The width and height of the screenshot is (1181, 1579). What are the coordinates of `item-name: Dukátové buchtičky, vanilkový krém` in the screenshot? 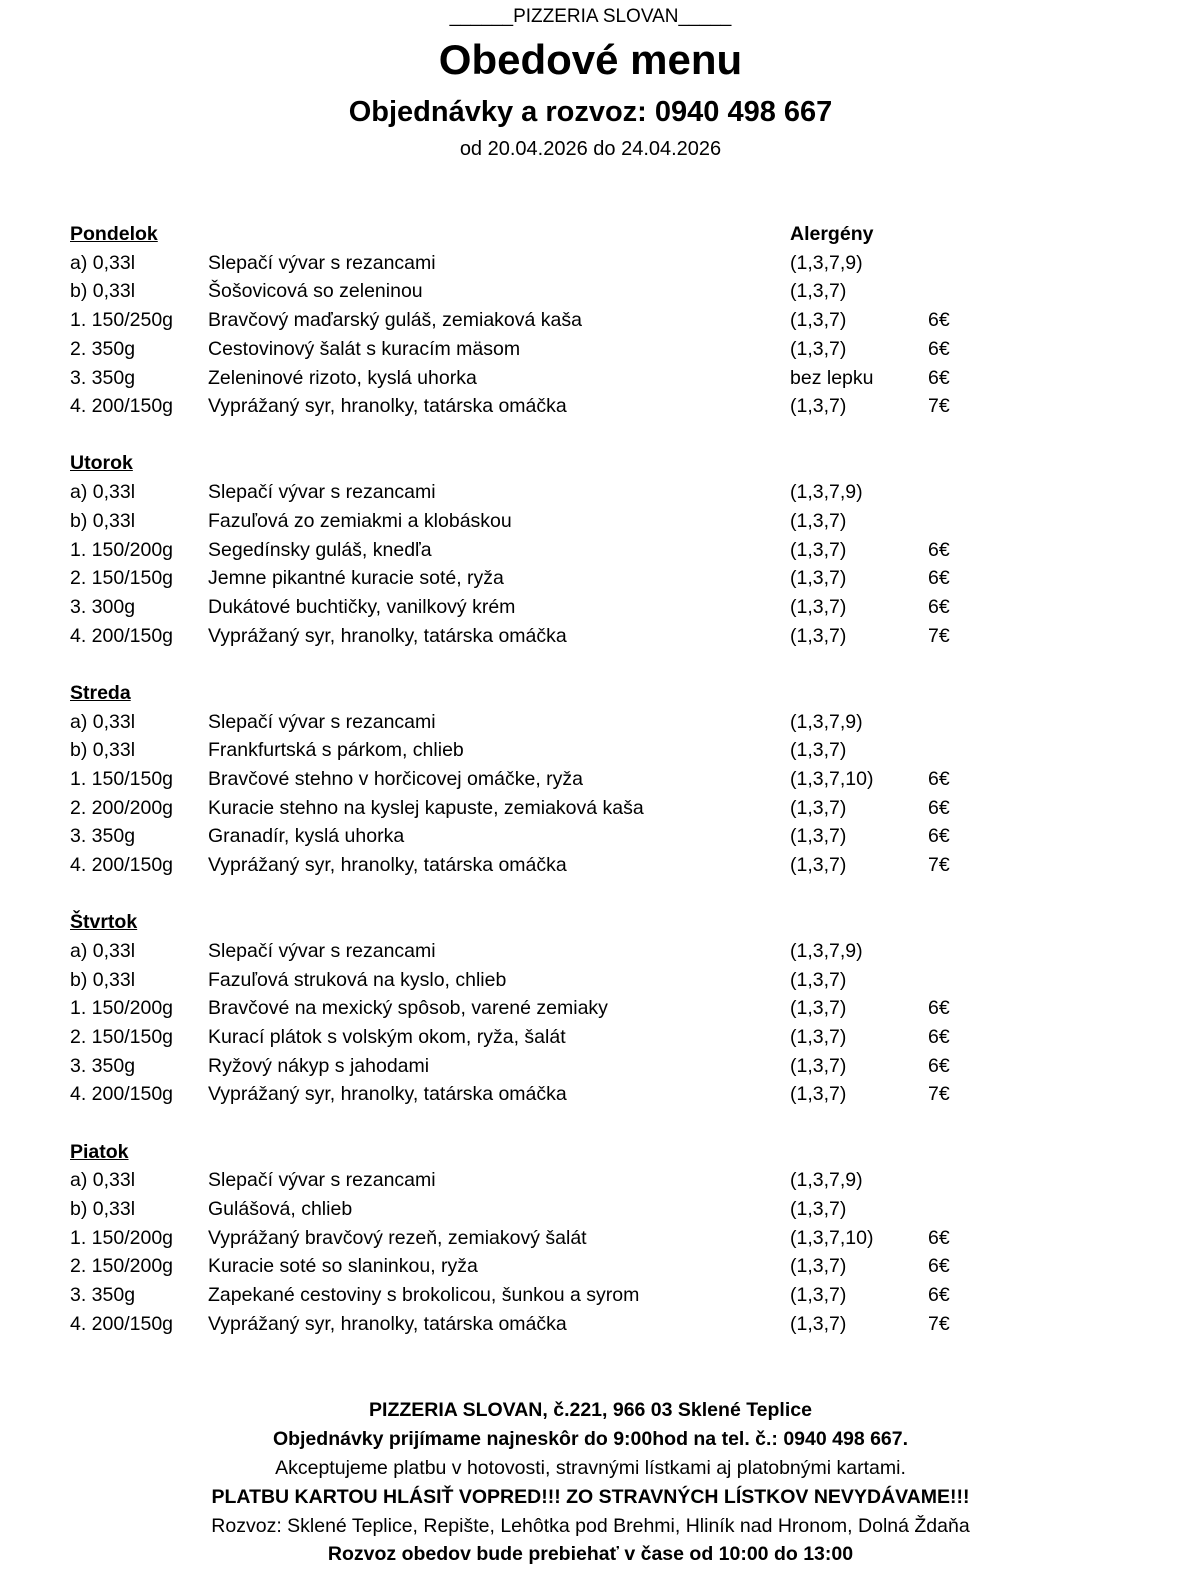 It's located at (362, 606).